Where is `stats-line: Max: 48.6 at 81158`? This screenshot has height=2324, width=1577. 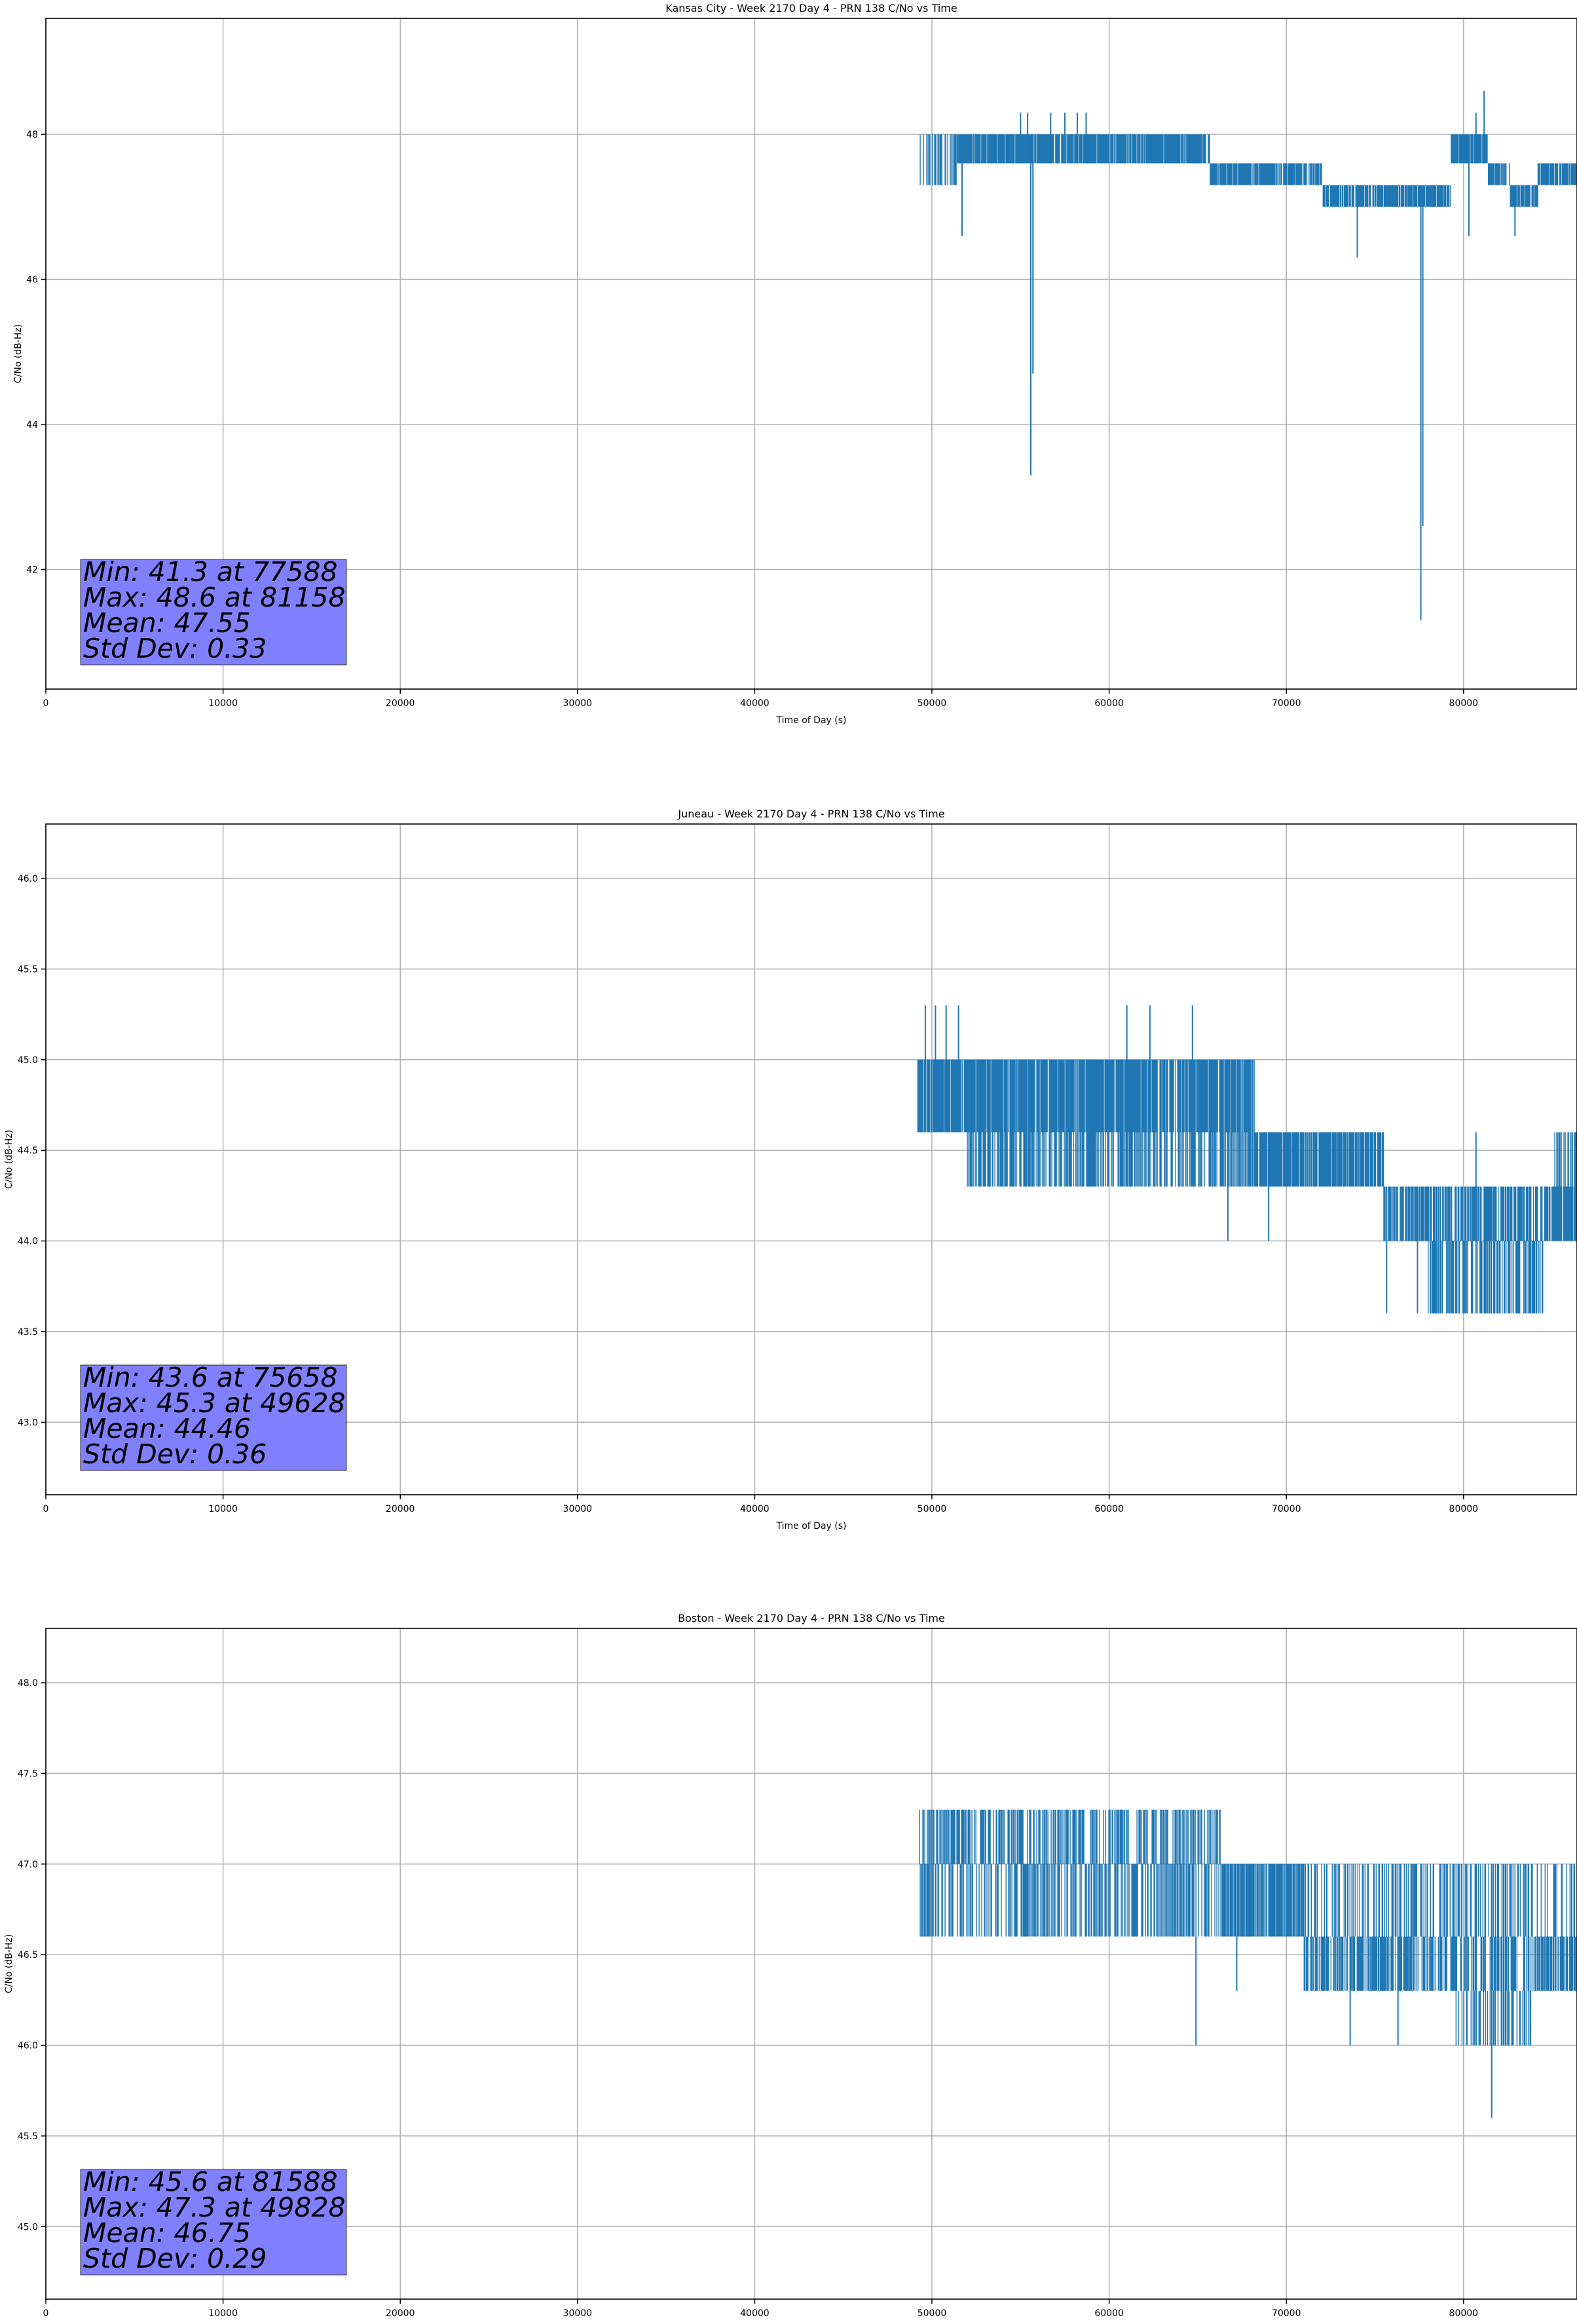 stats-line: Max: 48.6 at 81158 is located at coordinates (214, 597).